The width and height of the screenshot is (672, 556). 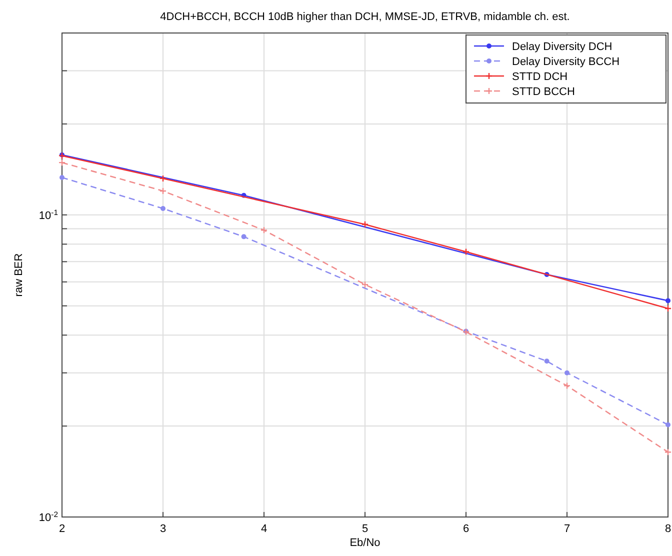 I want to click on y-tick-label: 10$^{-1}$, so click(x=48, y=214).